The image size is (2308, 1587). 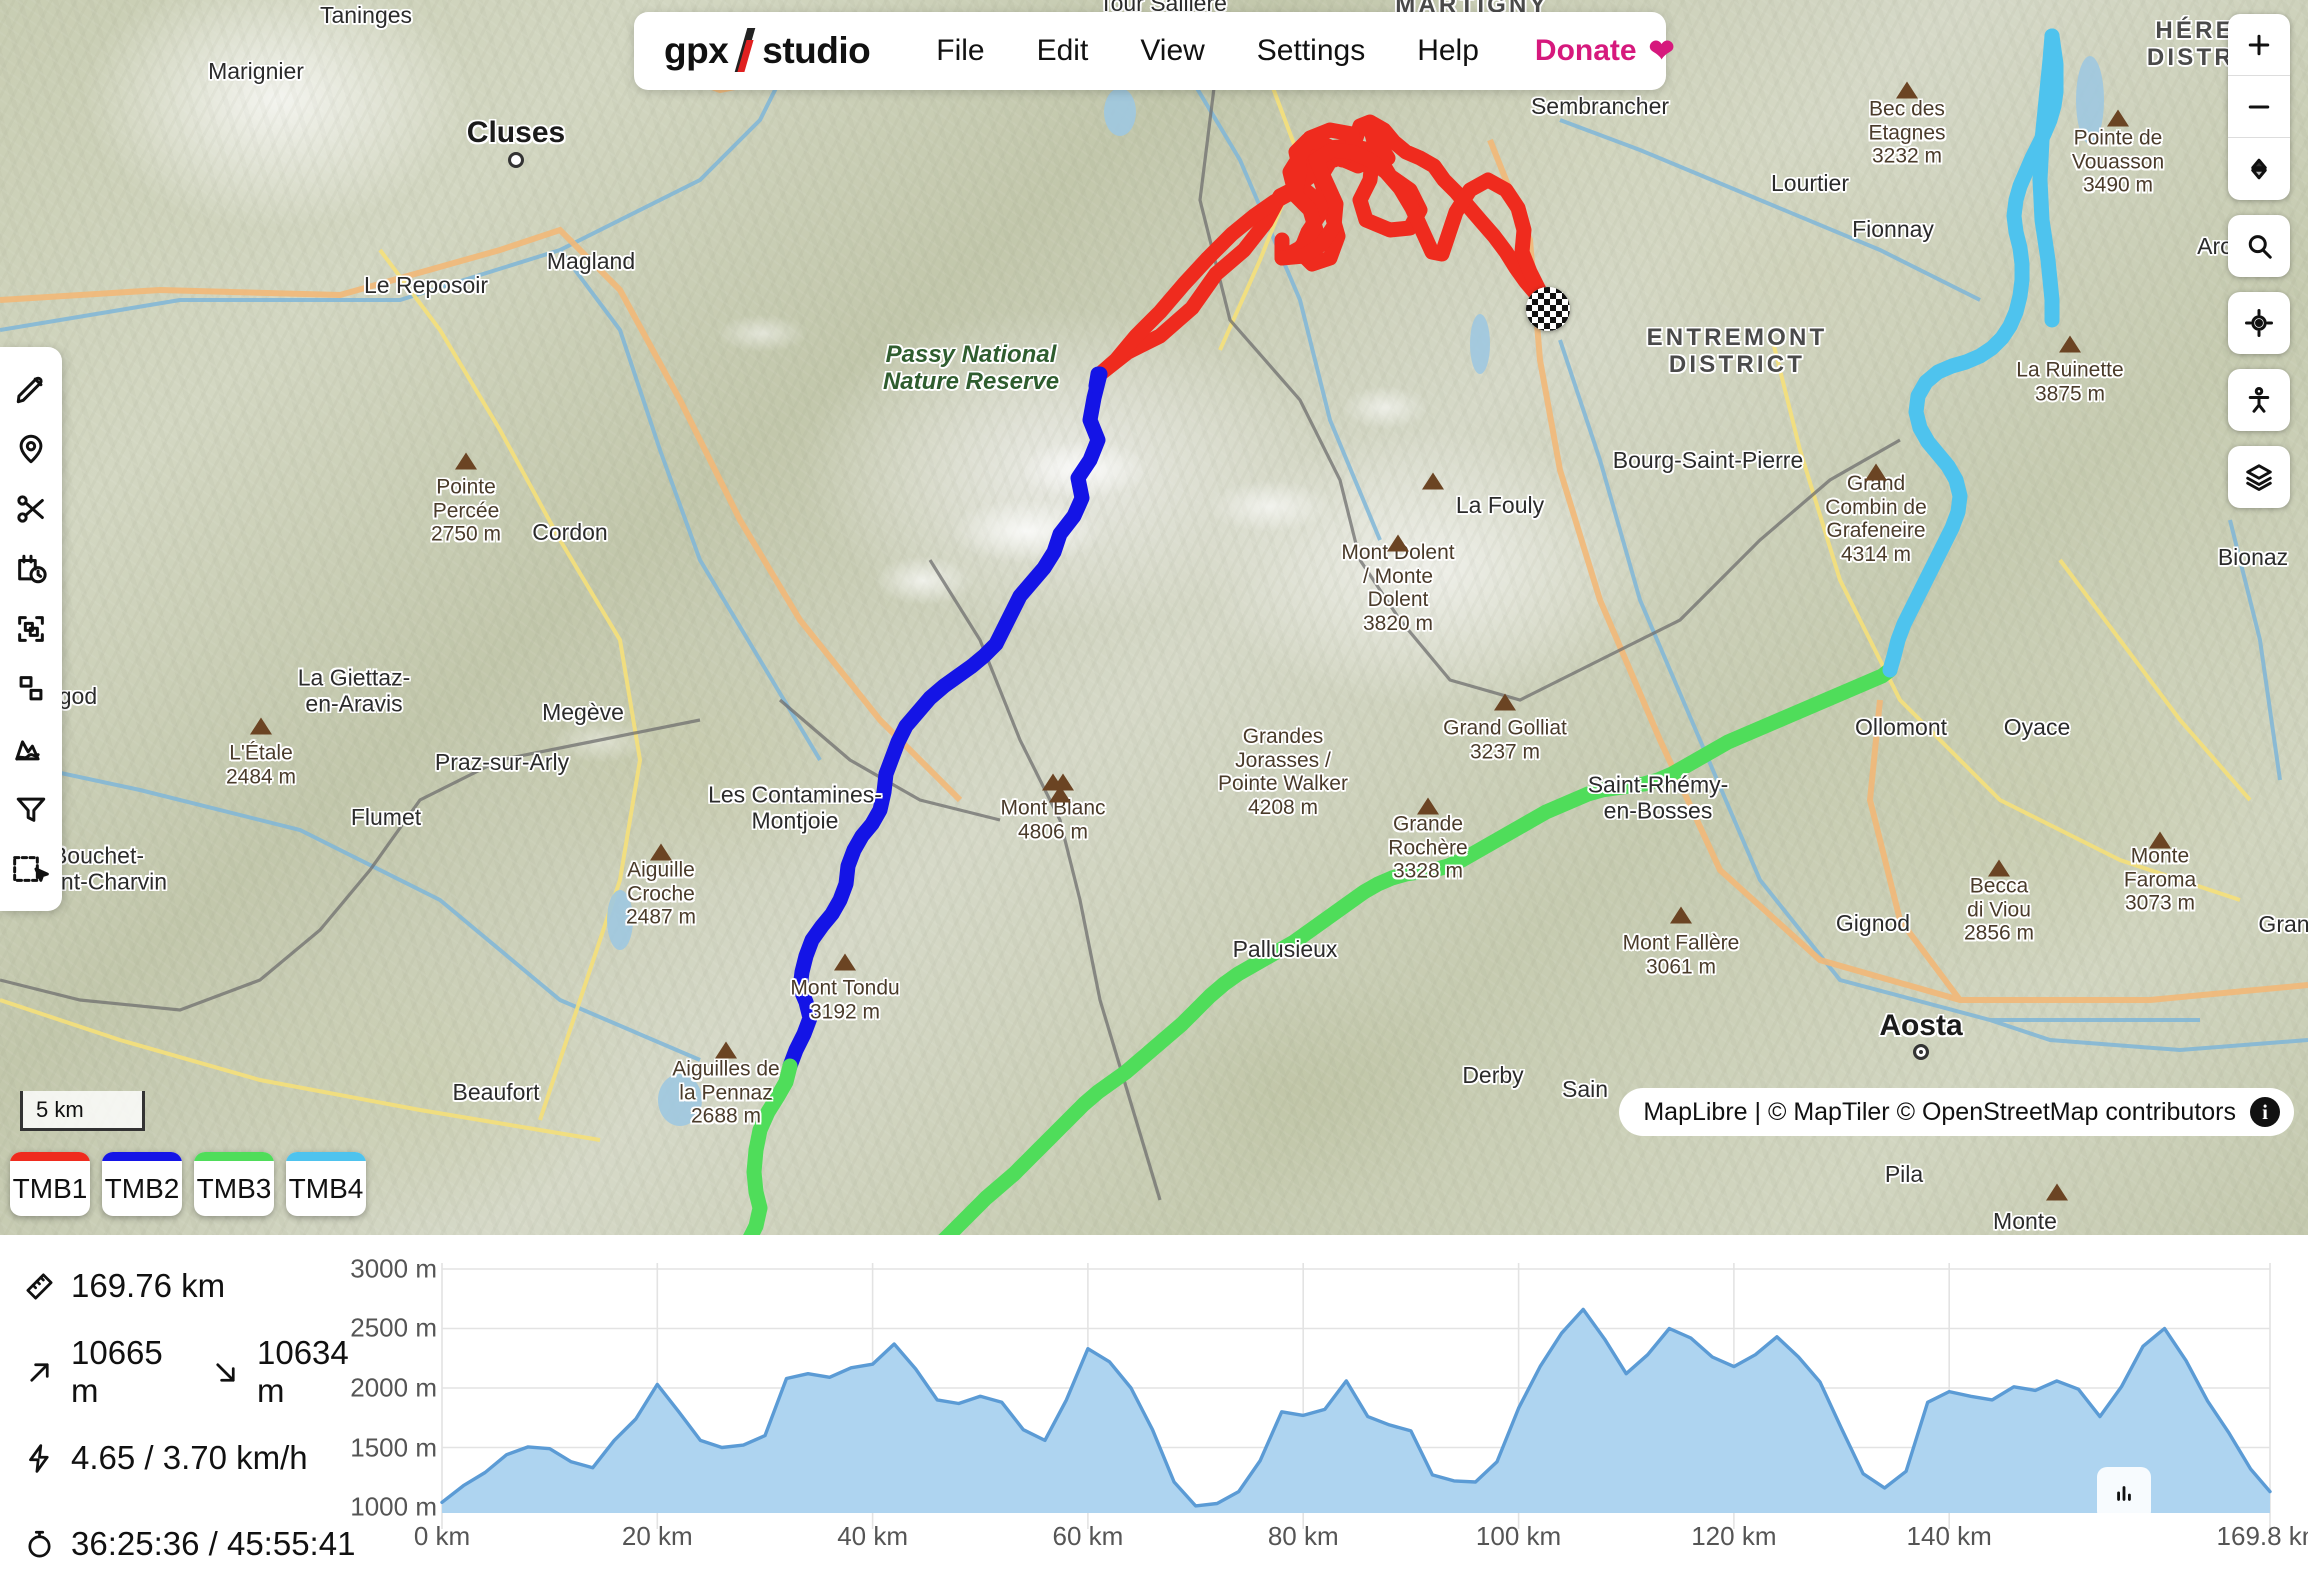 I want to click on logo-text-left: gpx, so click(x=696, y=50).